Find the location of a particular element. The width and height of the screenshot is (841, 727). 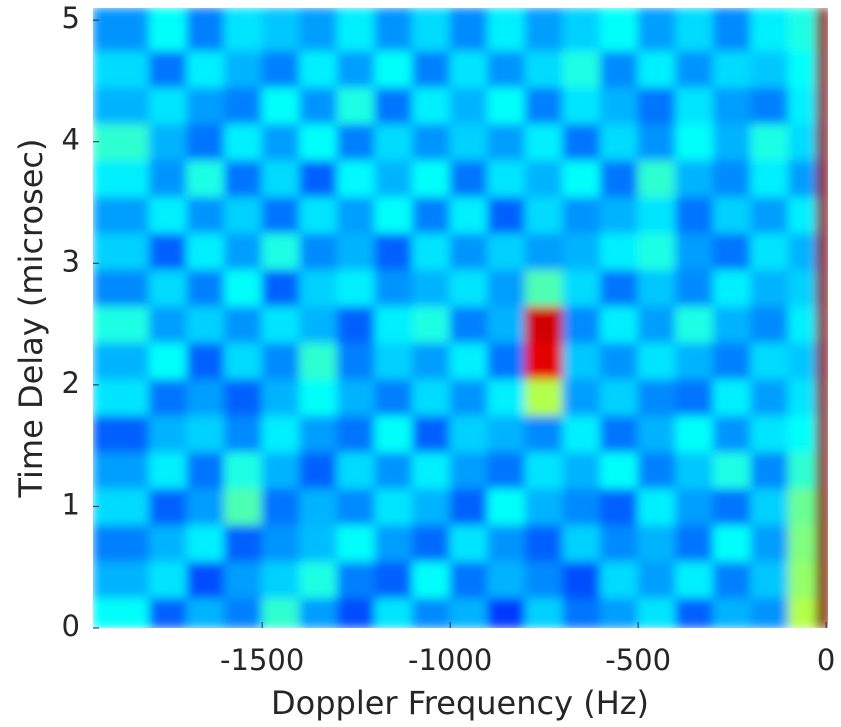

y-tick-label: 4 is located at coordinates (71, 140).